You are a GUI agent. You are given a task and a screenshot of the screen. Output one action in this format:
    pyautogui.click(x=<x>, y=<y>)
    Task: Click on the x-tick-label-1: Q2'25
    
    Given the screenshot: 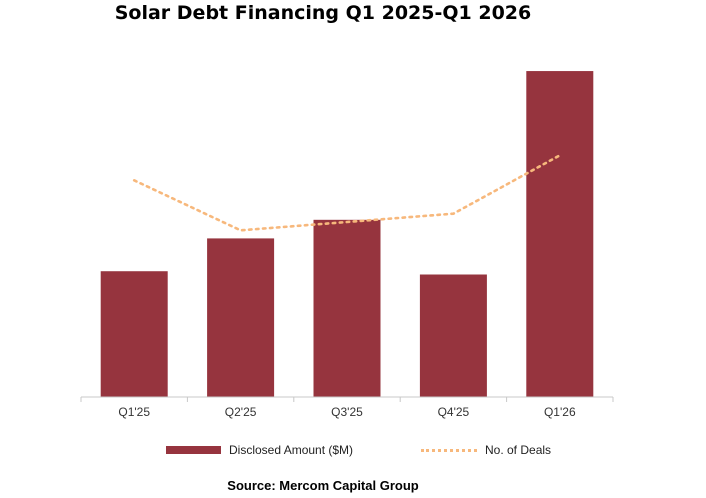 What is the action you would take?
    pyautogui.click(x=241, y=412)
    